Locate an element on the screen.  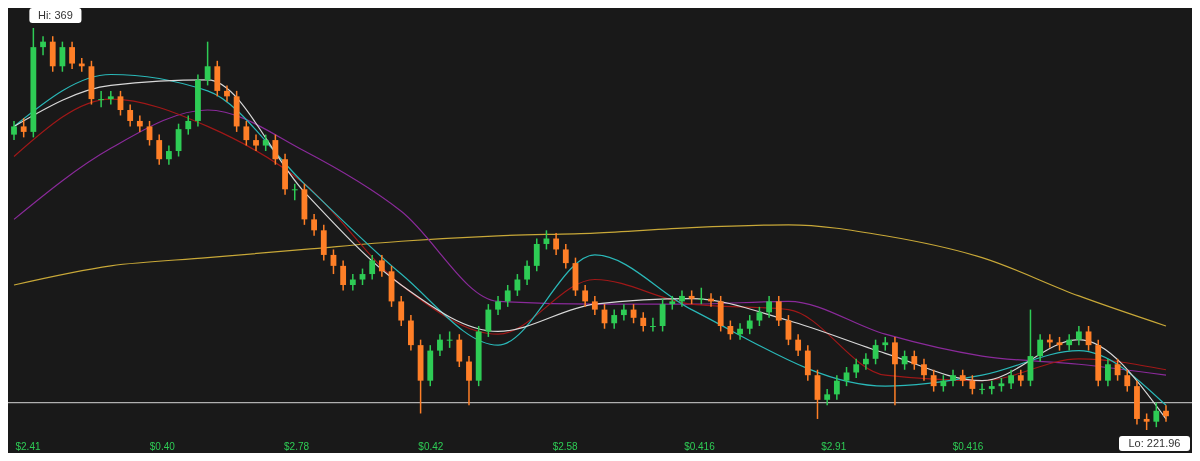
text: Lo: 221.96 is located at coordinates (1154, 443).